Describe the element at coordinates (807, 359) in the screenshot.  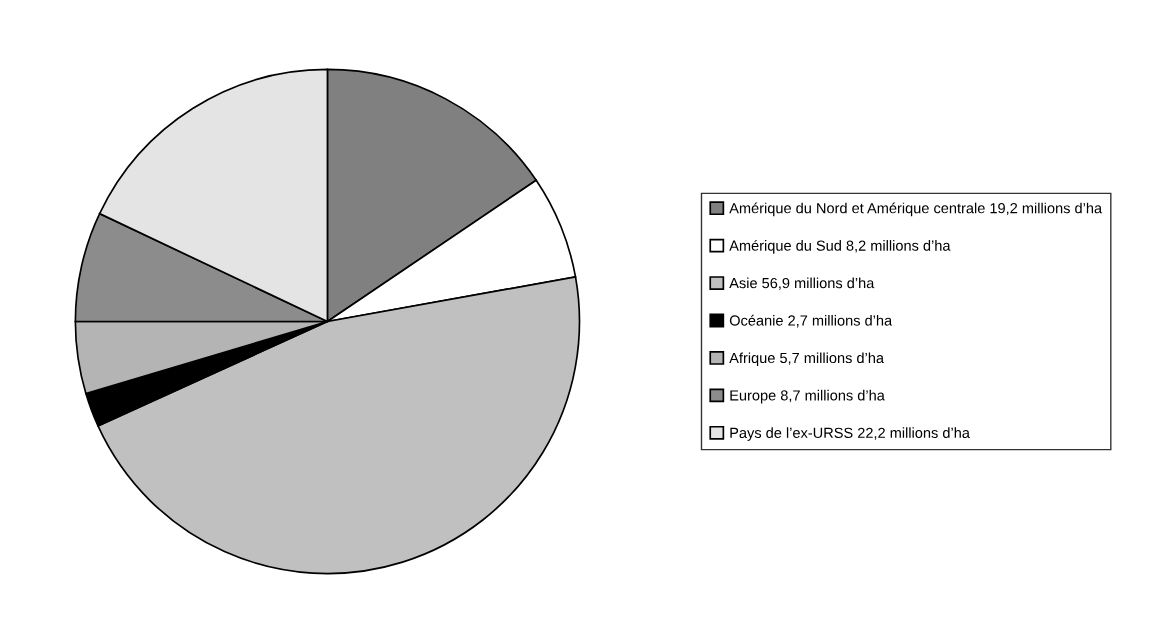
I see `legend-label: Afrique 5,7 millions d’ha` at that location.